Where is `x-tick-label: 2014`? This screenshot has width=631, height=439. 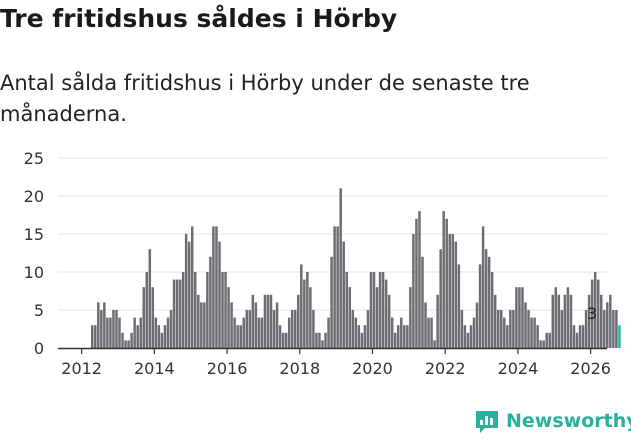 x-tick-label: 2014 is located at coordinates (154, 368).